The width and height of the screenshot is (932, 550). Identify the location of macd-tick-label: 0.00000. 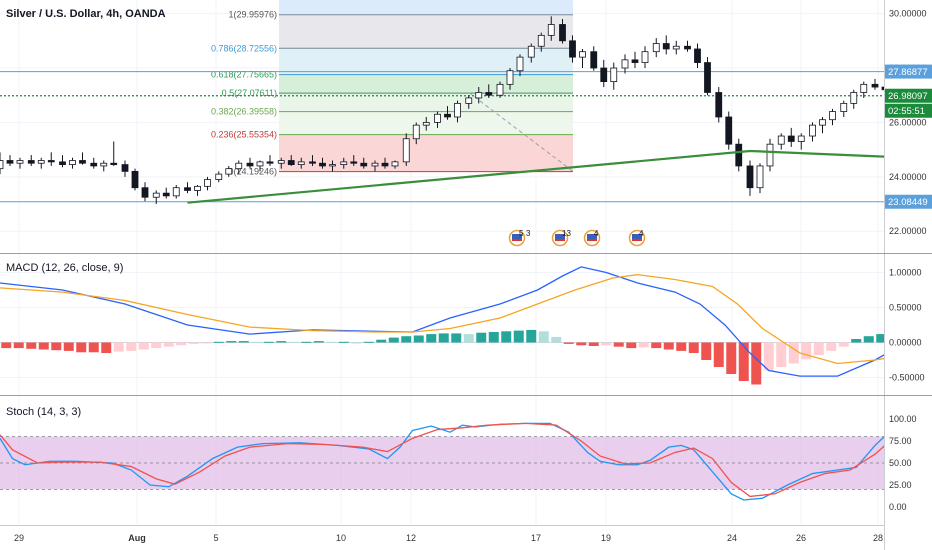
(905, 343).